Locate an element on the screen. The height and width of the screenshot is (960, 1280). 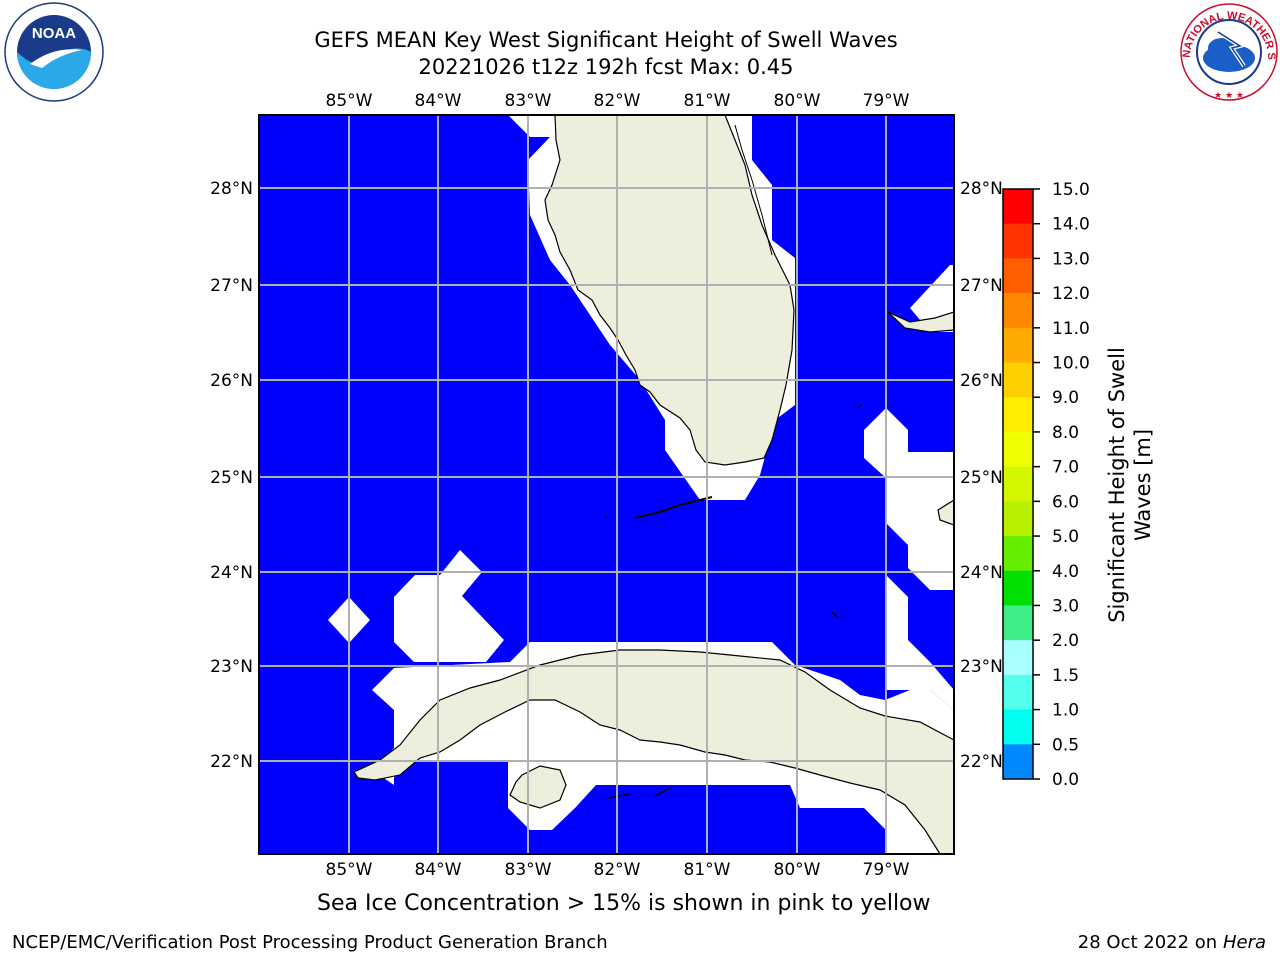
lon-label-top: 79°W is located at coordinates (886, 101).